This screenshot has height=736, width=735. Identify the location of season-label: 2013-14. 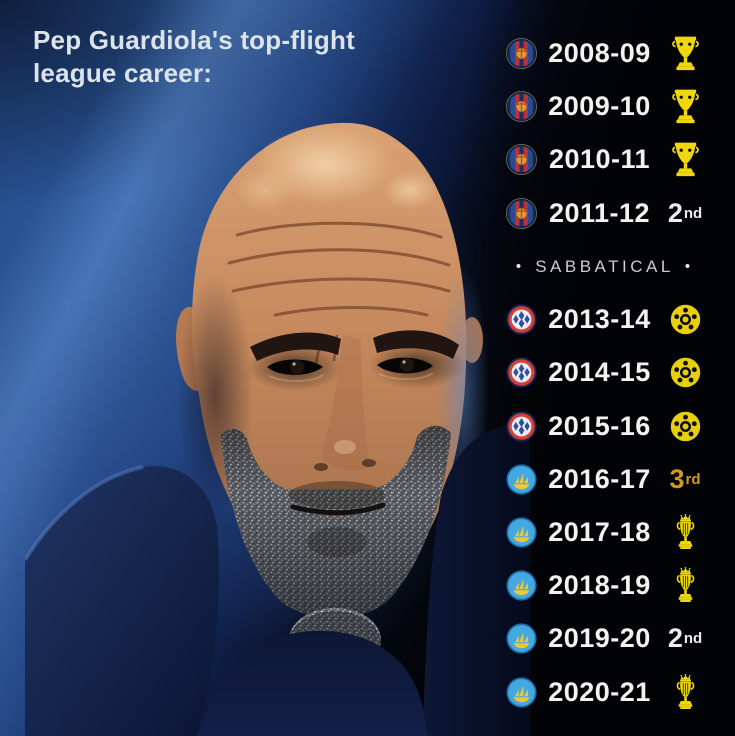
(599, 319).